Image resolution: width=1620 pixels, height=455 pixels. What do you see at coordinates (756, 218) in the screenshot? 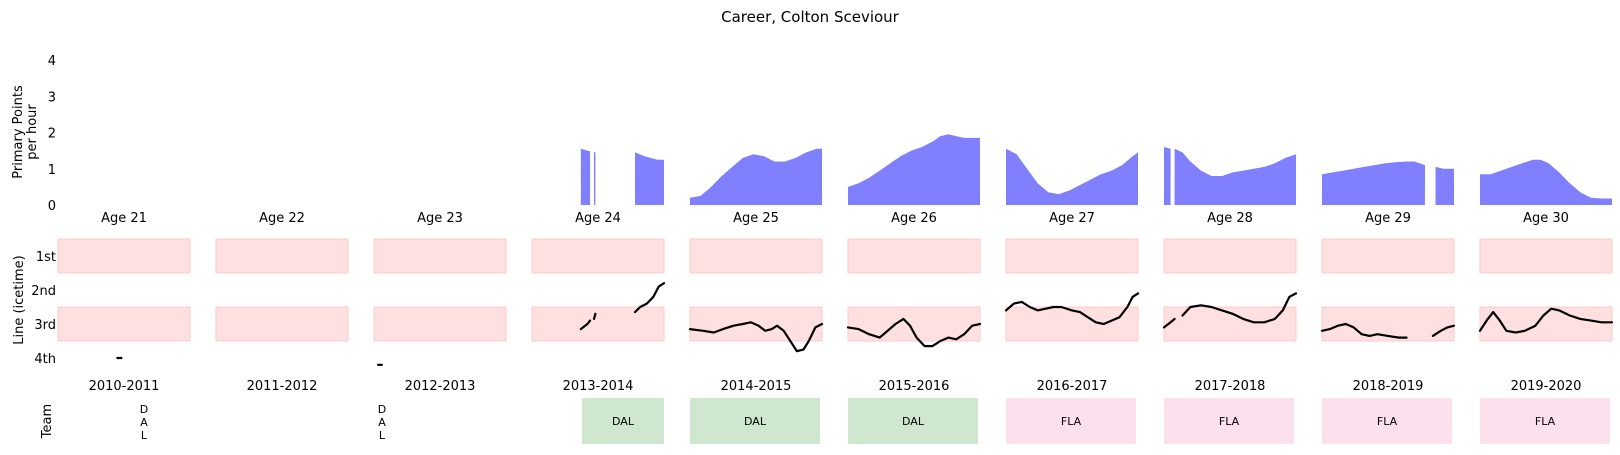
I see `age-label: Age 25` at bounding box center [756, 218].